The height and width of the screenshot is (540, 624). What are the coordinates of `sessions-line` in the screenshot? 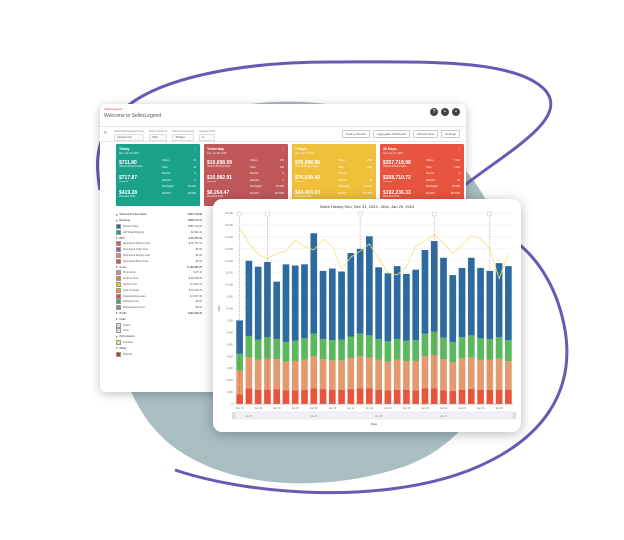 It's located at (374, 254).